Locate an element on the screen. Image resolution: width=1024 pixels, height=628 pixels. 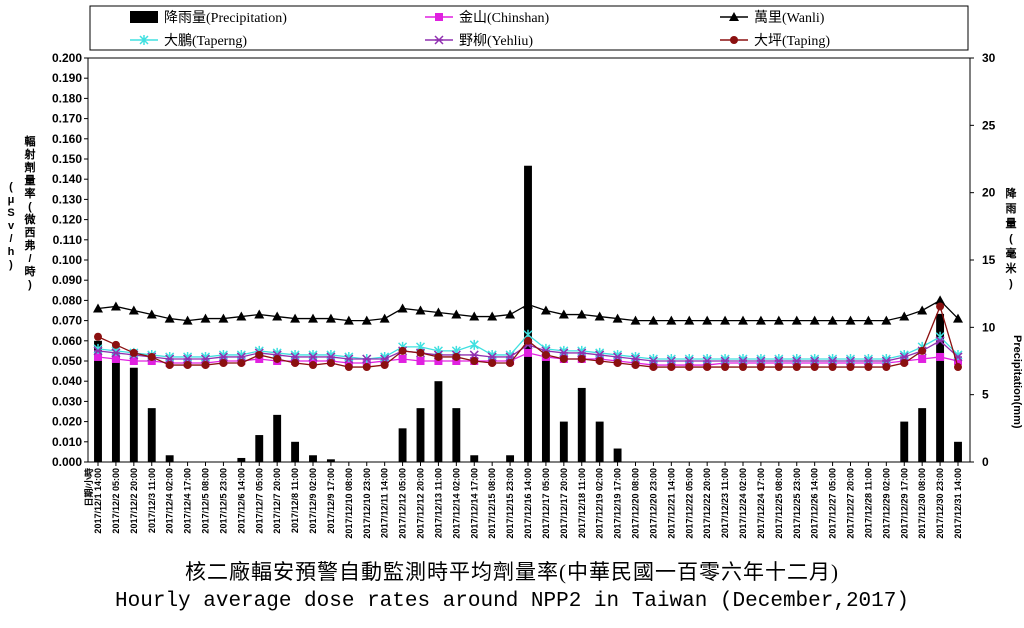
x-tick-label: 2017/12/30 08:00 is located at coordinates (922, 503).